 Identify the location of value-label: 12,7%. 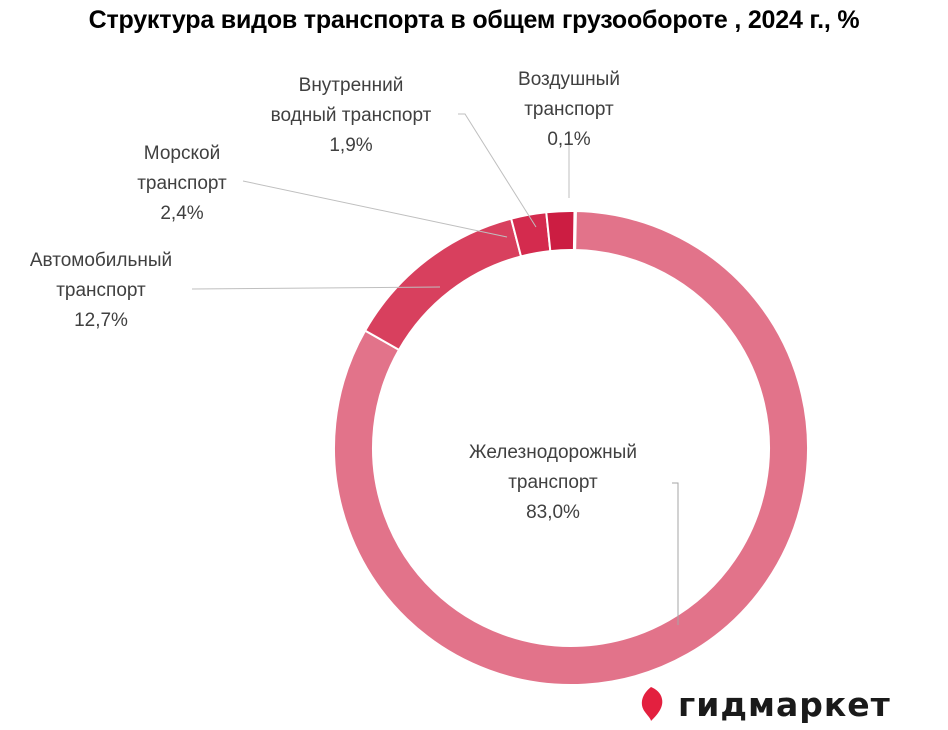
(101, 320).